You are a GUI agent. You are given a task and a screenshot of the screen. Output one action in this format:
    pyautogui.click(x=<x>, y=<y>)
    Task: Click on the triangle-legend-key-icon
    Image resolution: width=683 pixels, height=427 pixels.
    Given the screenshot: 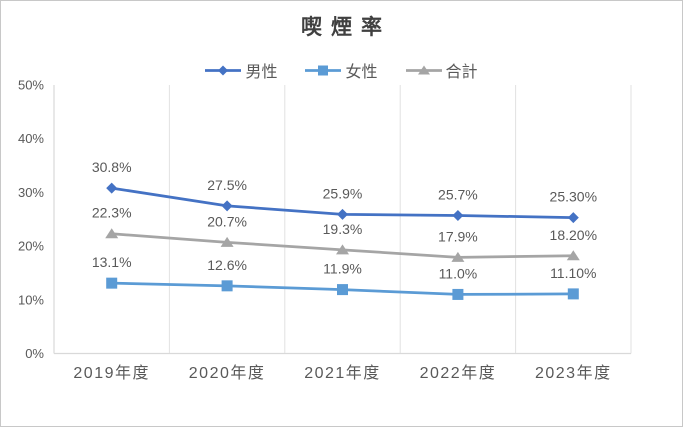 What is the action you would take?
    pyautogui.click(x=423, y=69)
    